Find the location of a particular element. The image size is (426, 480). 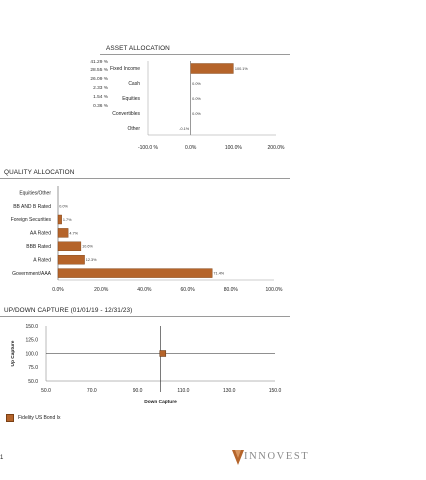

category-label: Other is located at coordinates (133, 129).